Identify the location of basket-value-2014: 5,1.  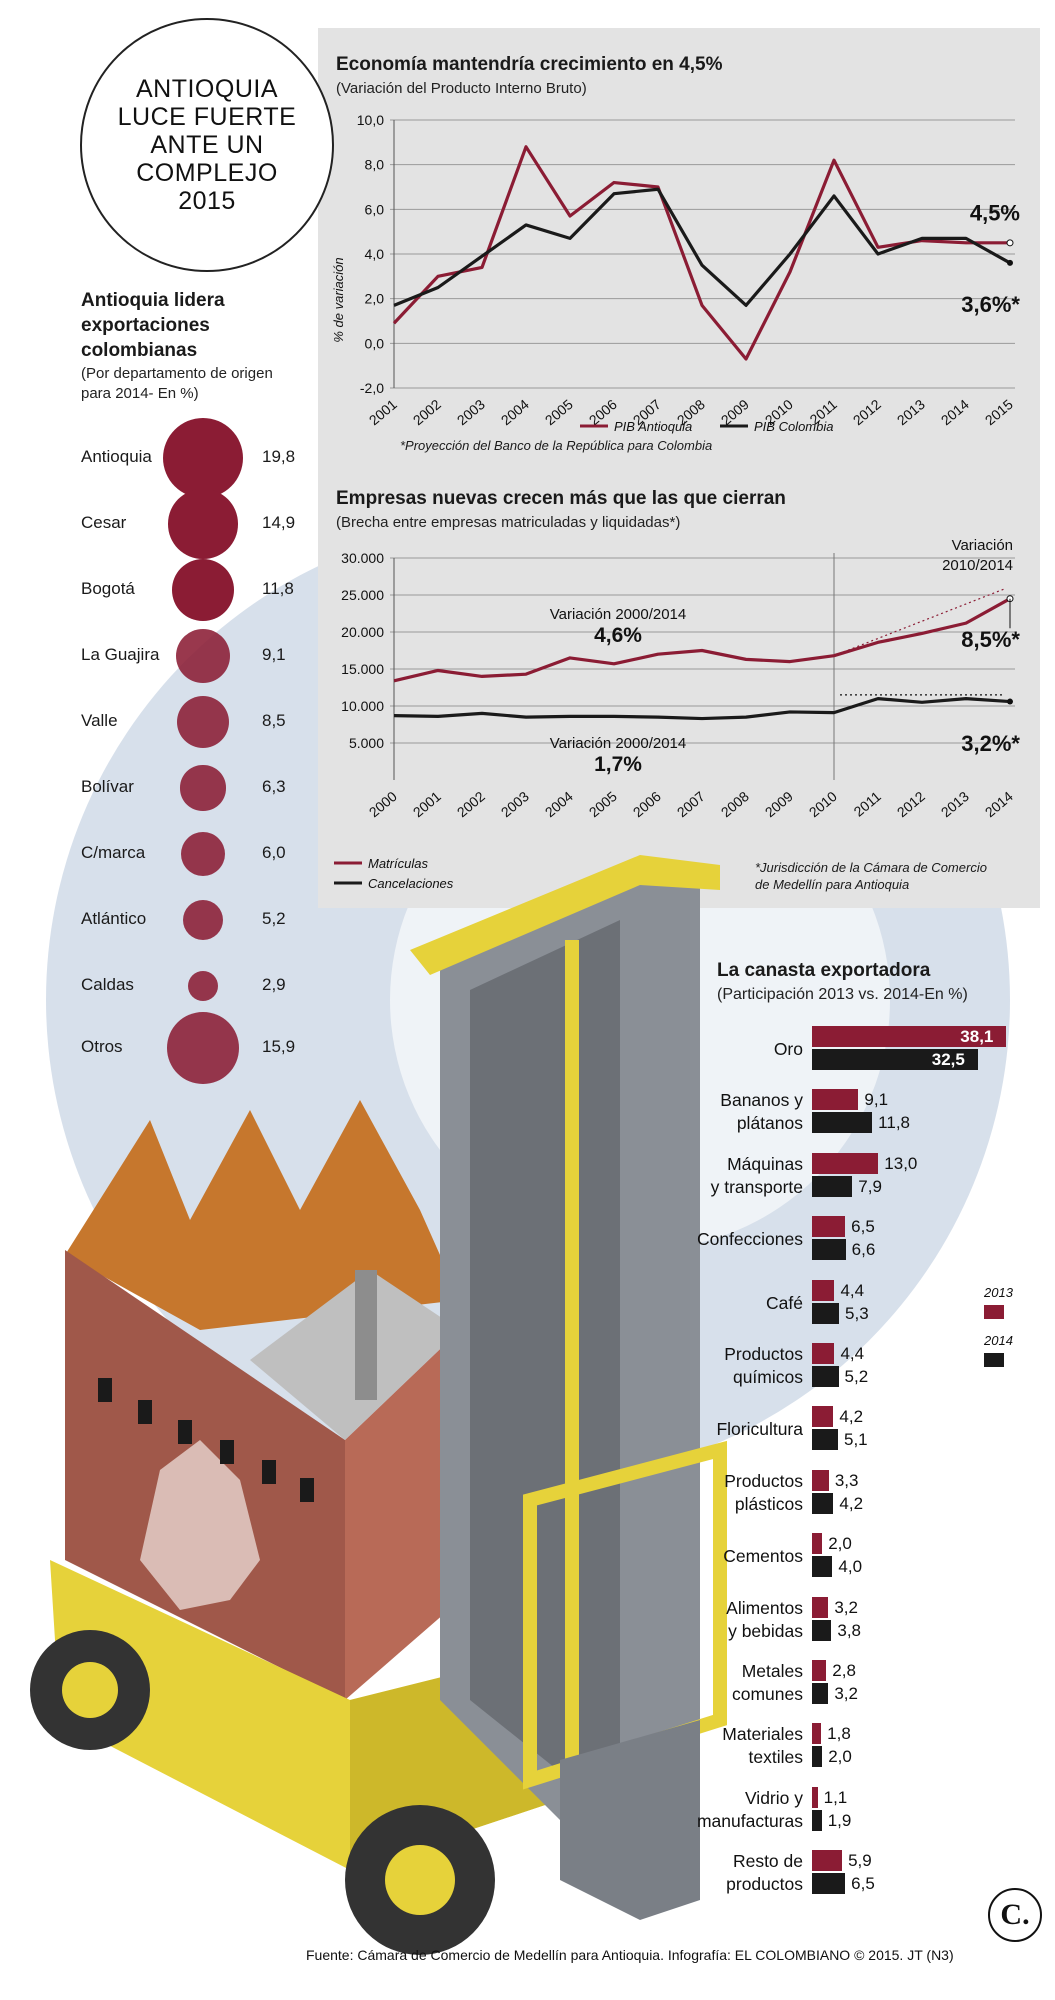
(856, 1440).